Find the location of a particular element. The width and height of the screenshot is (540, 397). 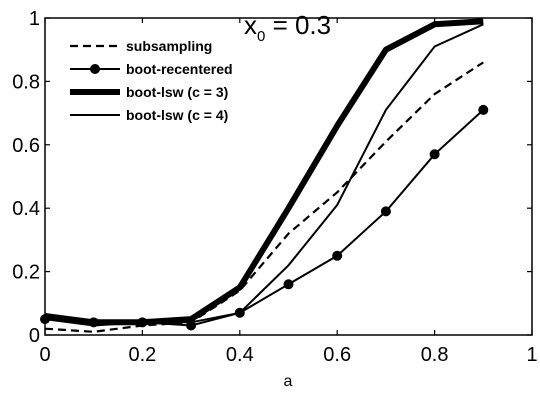

chart-title: x0 = 0.3 is located at coordinates (287, 27).